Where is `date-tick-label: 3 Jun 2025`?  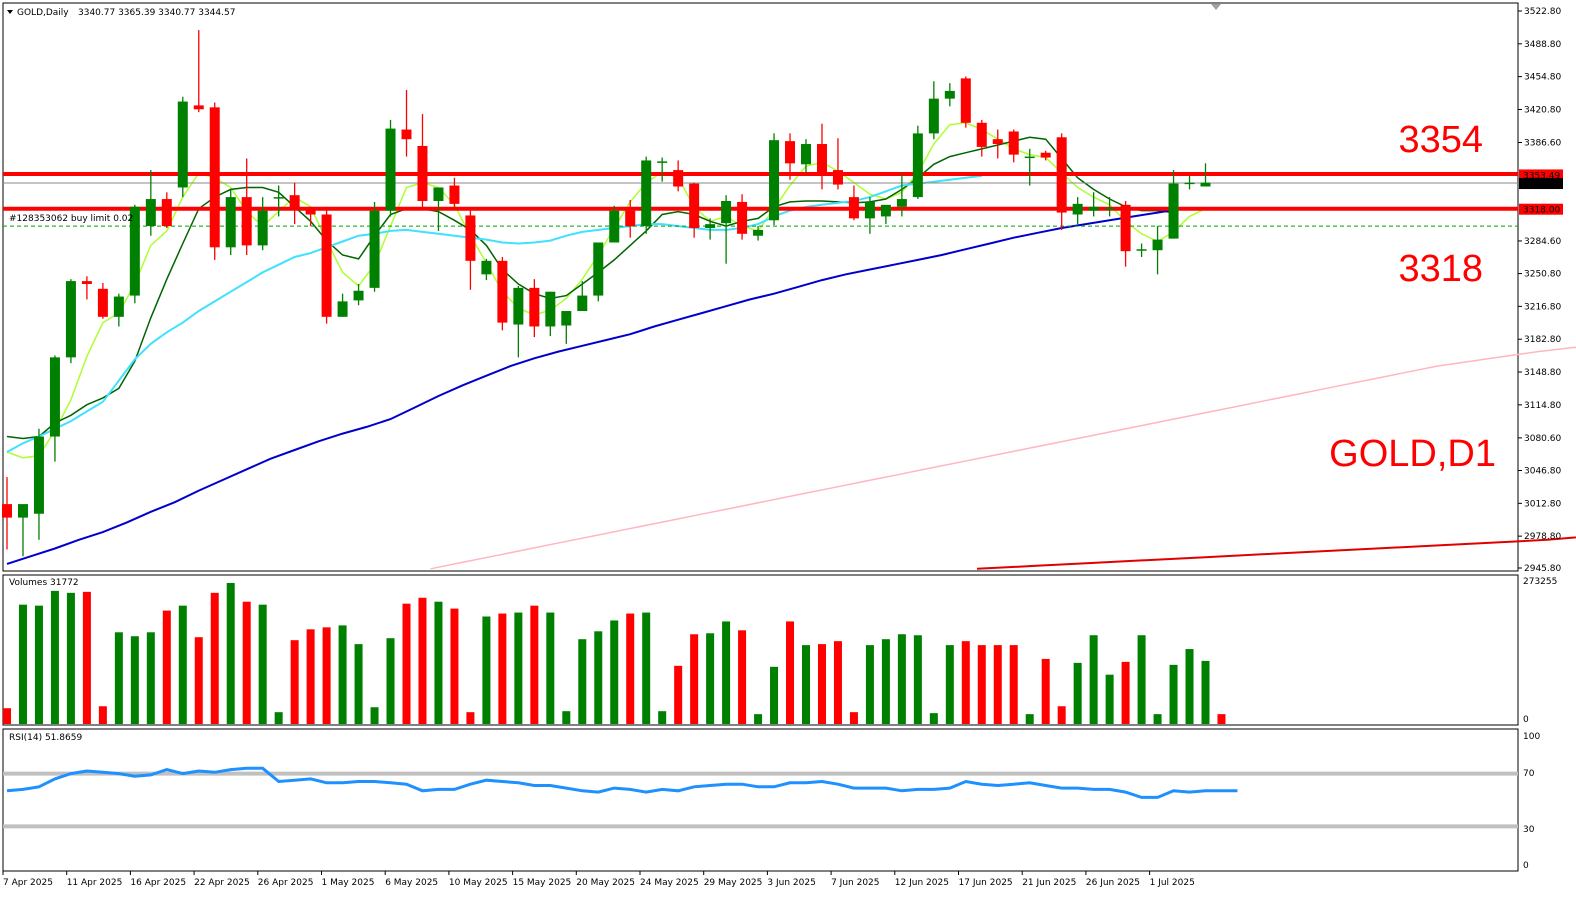 date-tick-label: 3 Jun 2025 is located at coordinates (791, 883).